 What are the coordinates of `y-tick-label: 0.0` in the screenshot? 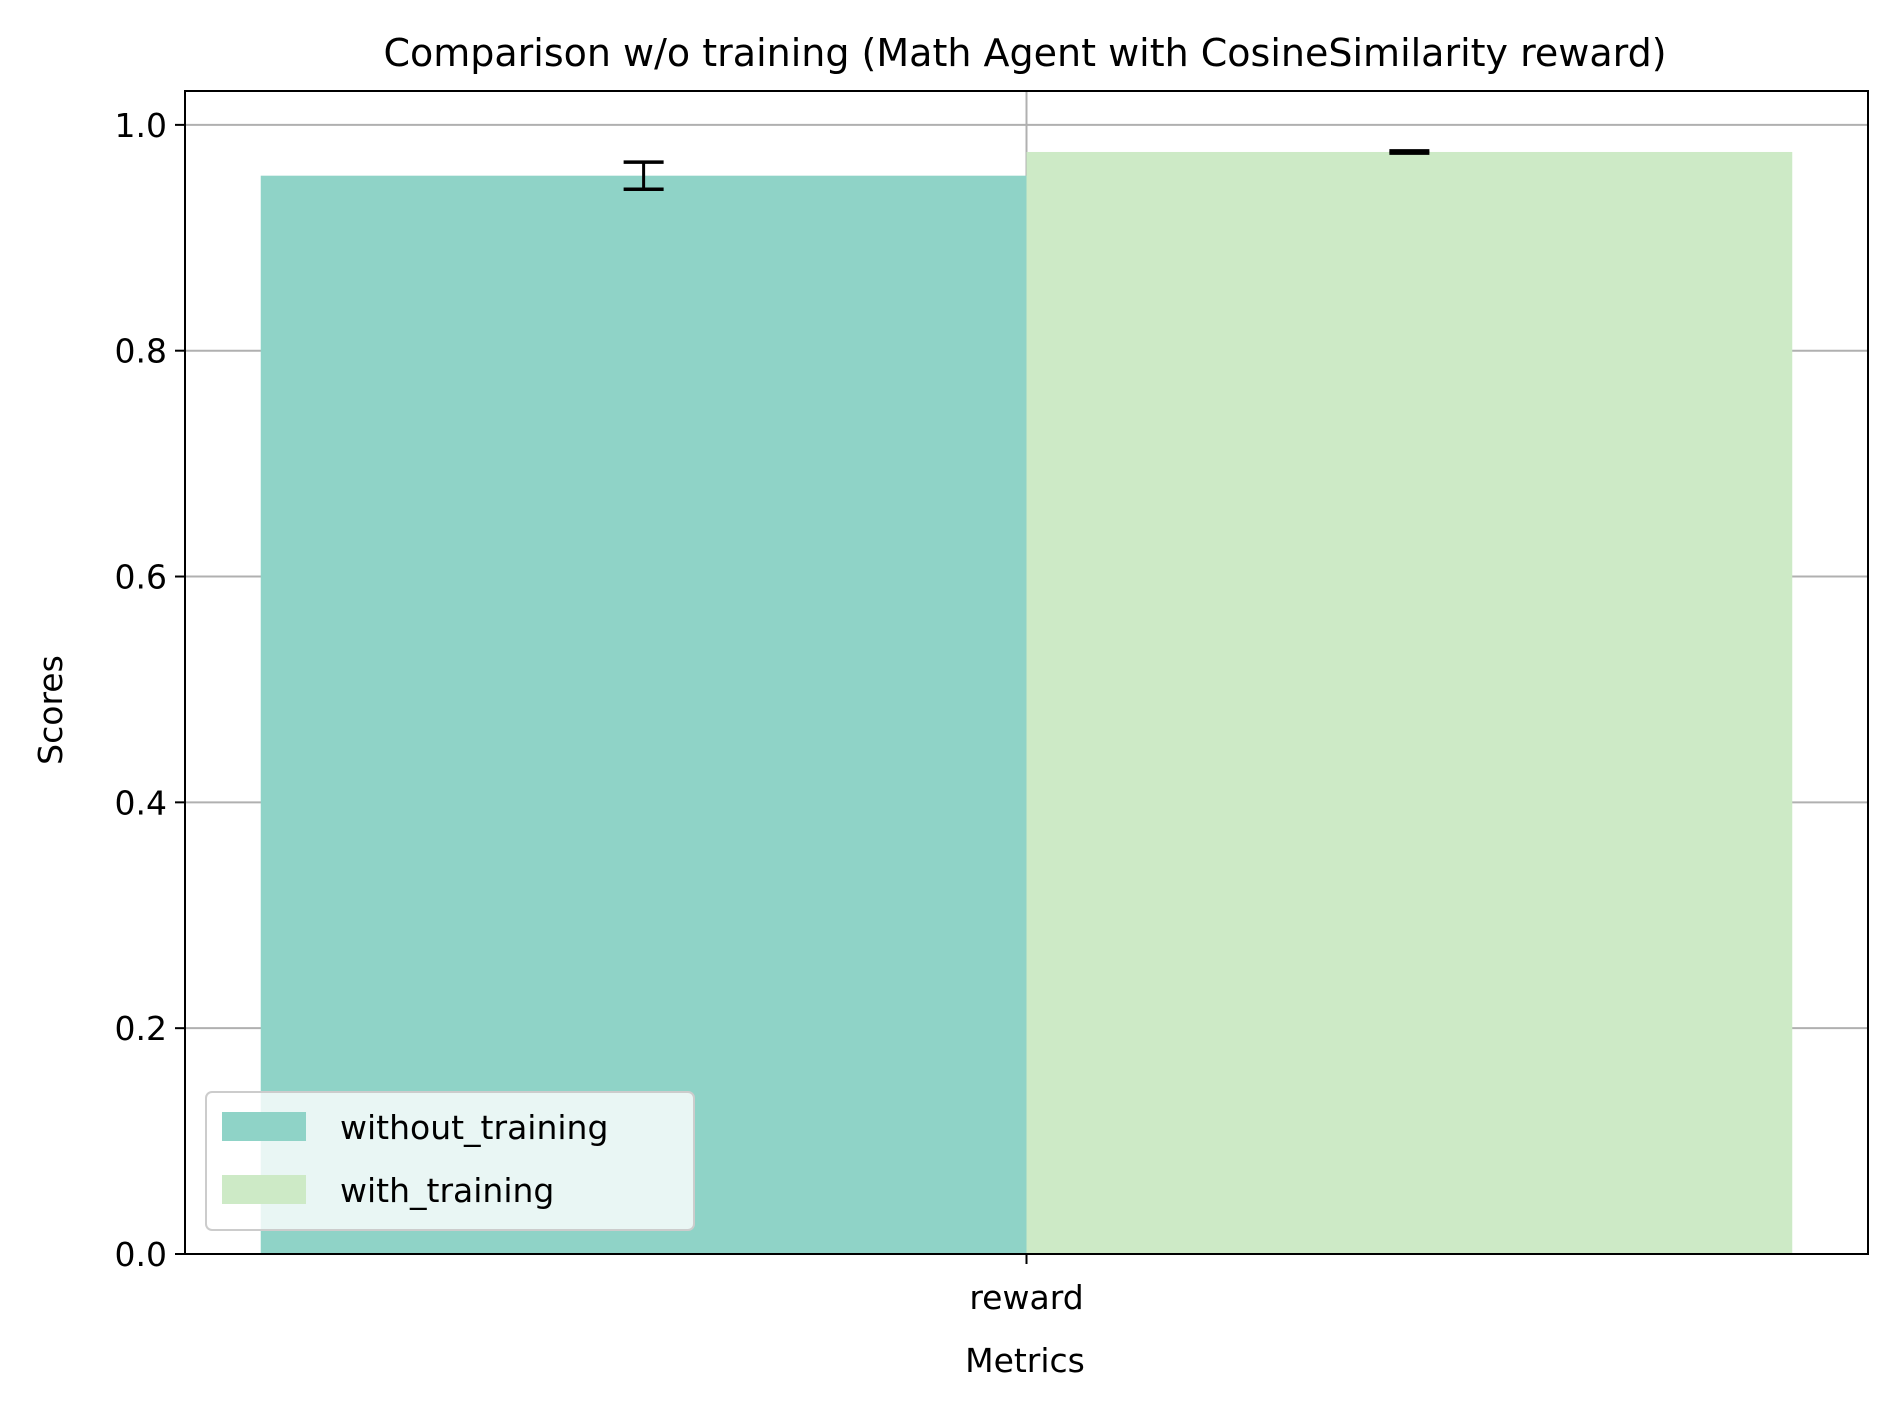 It's located at (141, 1254).